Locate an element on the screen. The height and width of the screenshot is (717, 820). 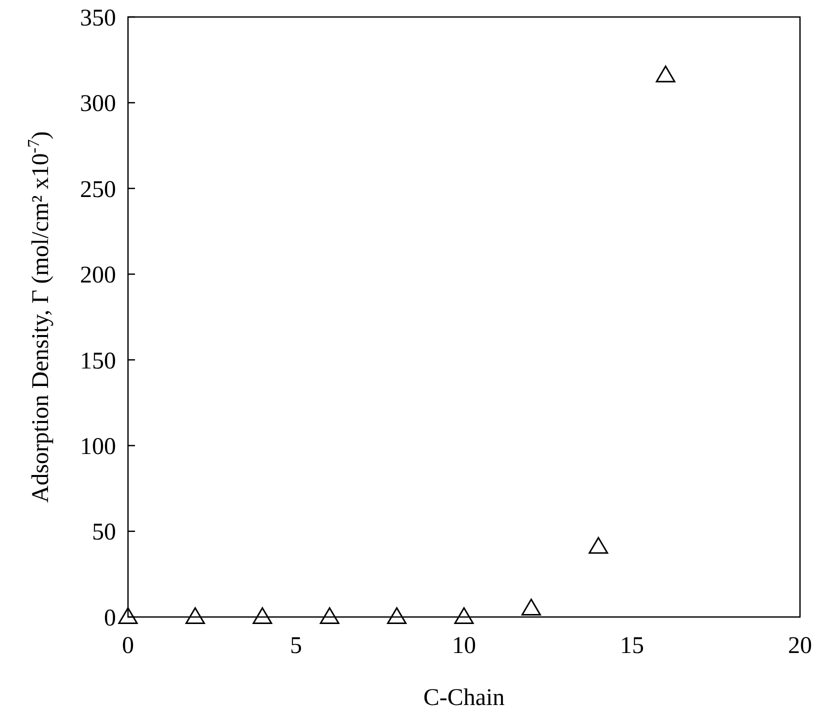
x-tick-label: 15 is located at coordinates (632, 646).